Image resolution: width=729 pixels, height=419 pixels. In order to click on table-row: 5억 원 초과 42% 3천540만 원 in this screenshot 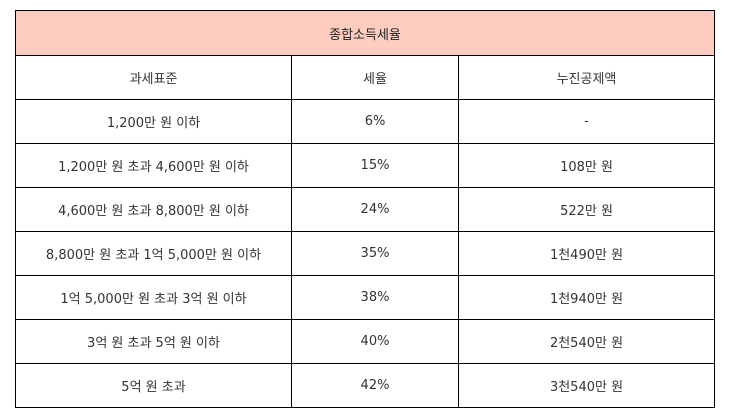, I will do `click(365, 385)`.